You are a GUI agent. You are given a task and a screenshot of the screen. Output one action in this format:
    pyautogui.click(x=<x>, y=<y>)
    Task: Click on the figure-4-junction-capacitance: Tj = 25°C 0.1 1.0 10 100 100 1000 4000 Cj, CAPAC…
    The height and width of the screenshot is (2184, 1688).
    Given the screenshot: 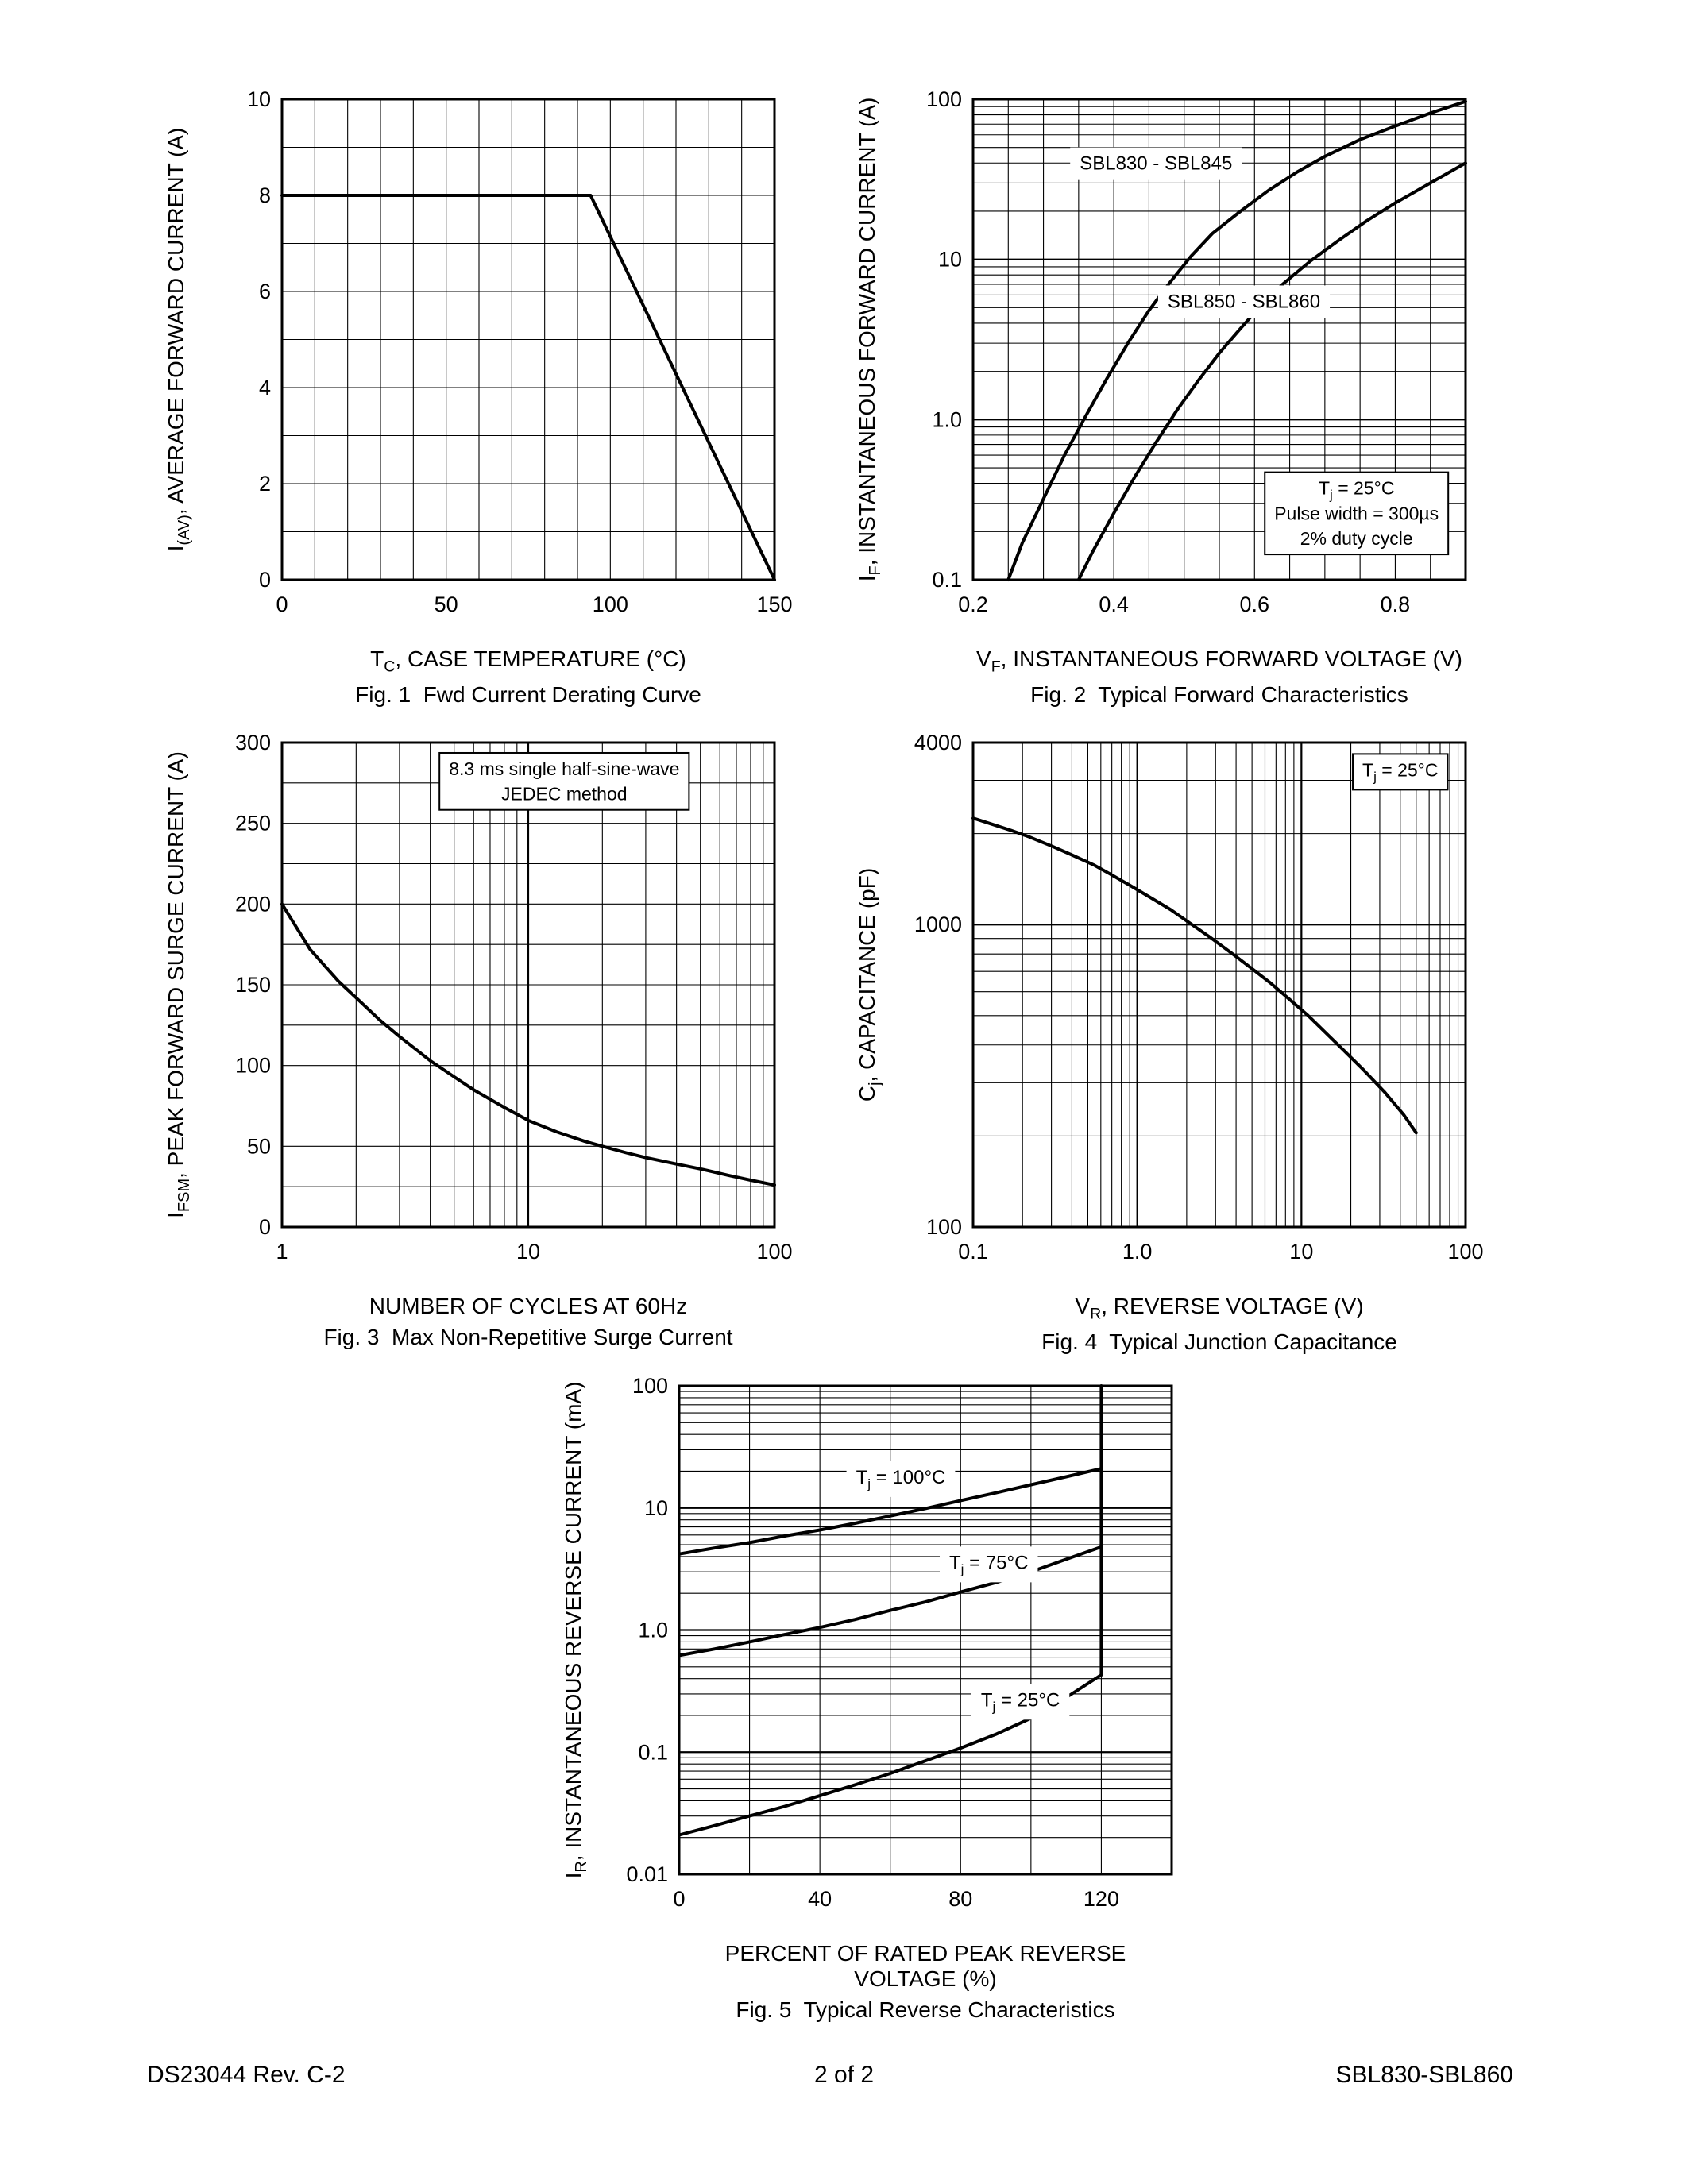 What is the action you would take?
    pyautogui.click(x=1167, y=1035)
    